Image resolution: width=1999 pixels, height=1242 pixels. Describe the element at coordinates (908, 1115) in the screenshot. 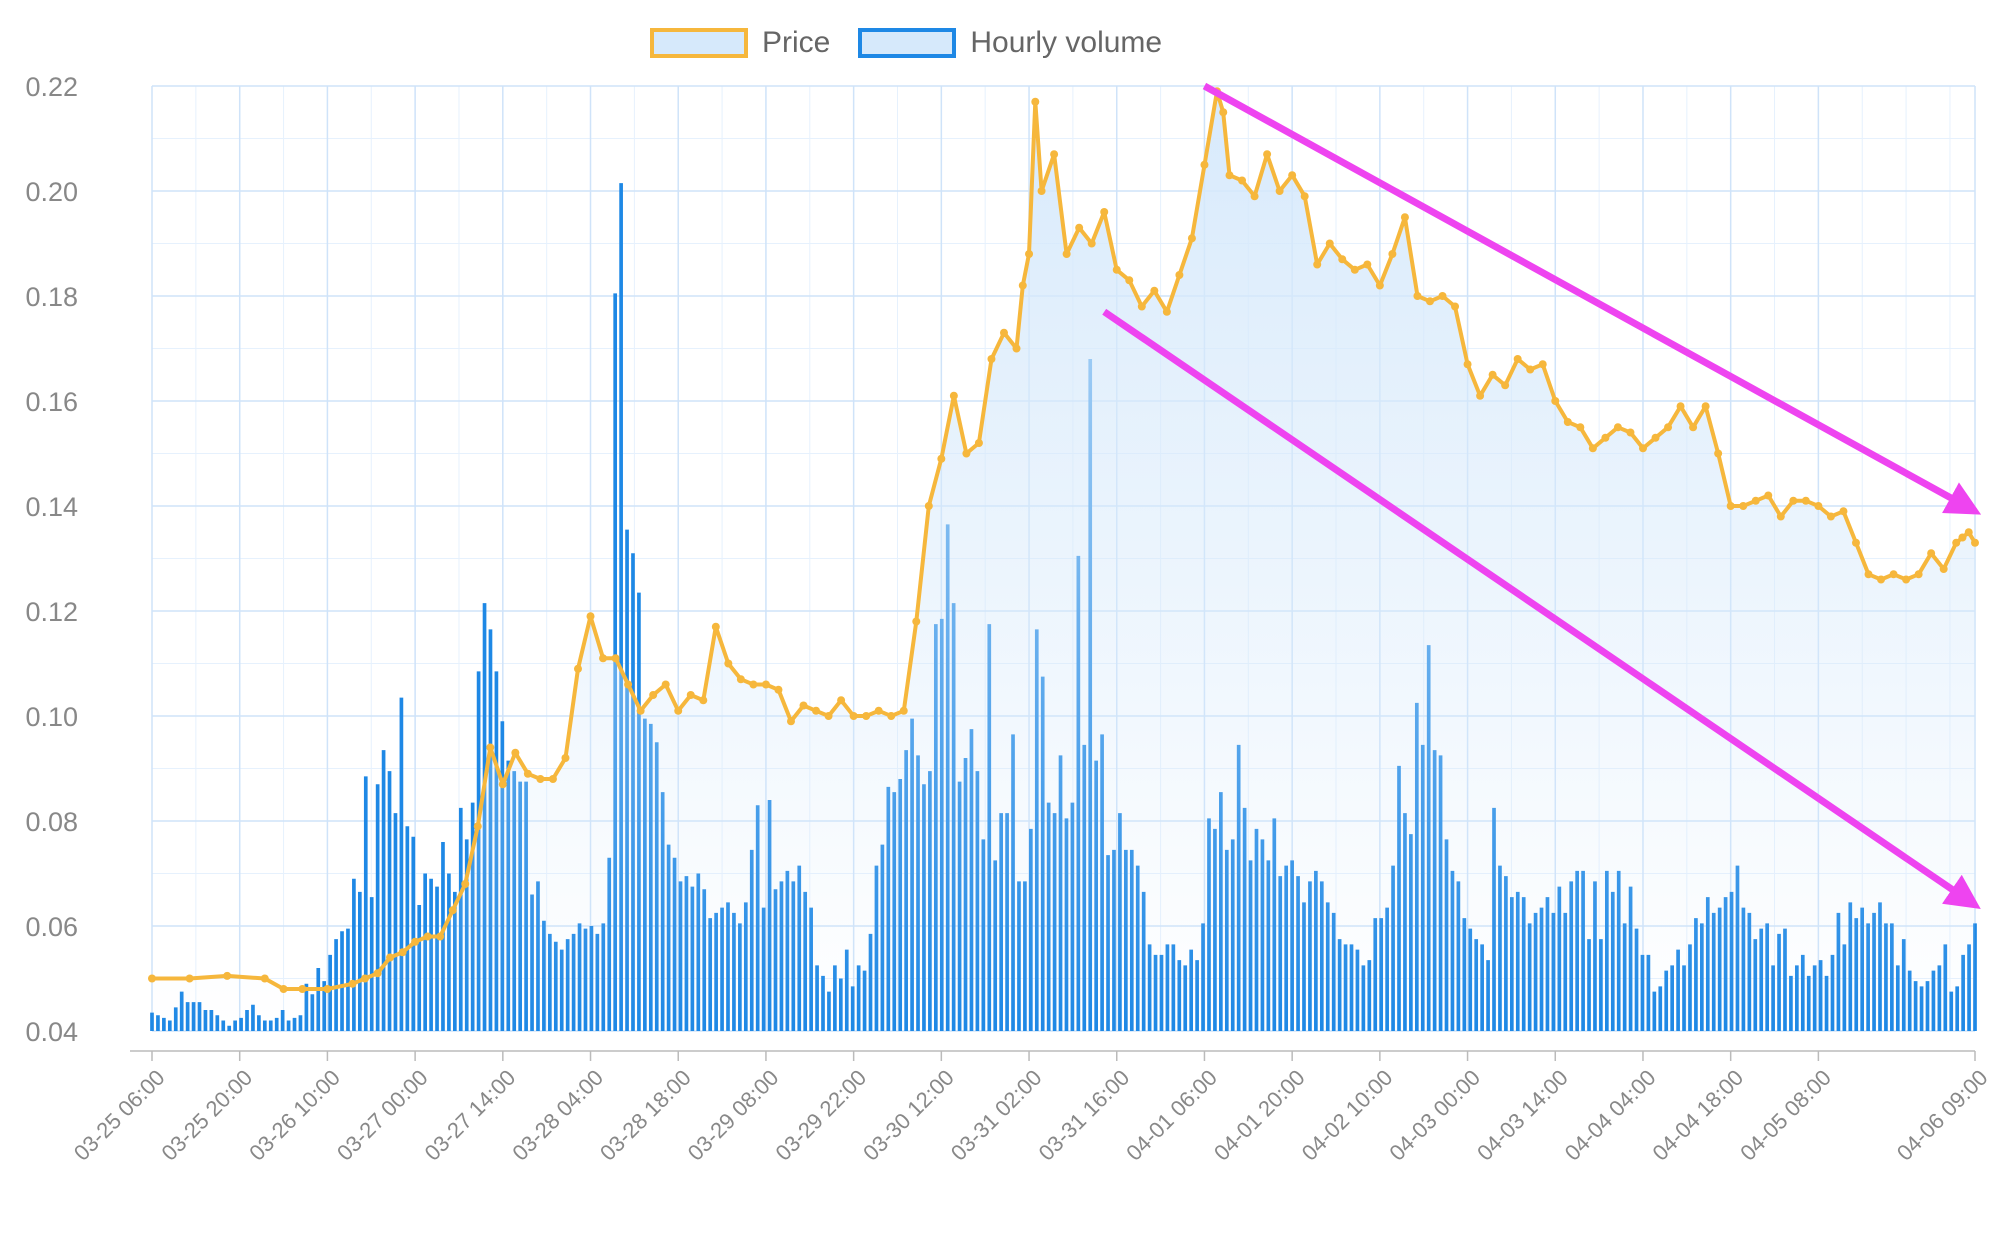

I see `x-tick: 03-30 12:00` at that location.